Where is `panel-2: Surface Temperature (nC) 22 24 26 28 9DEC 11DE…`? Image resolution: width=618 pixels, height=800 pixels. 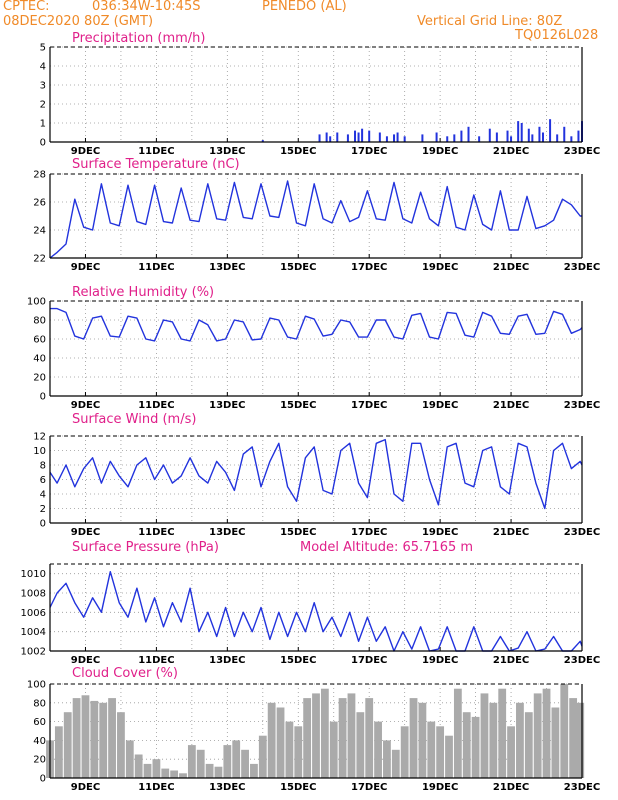 panel-2: Surface Temperature (nC) 22 24 26 28 9DEC 11DE… is located at coordinates (316, 215).